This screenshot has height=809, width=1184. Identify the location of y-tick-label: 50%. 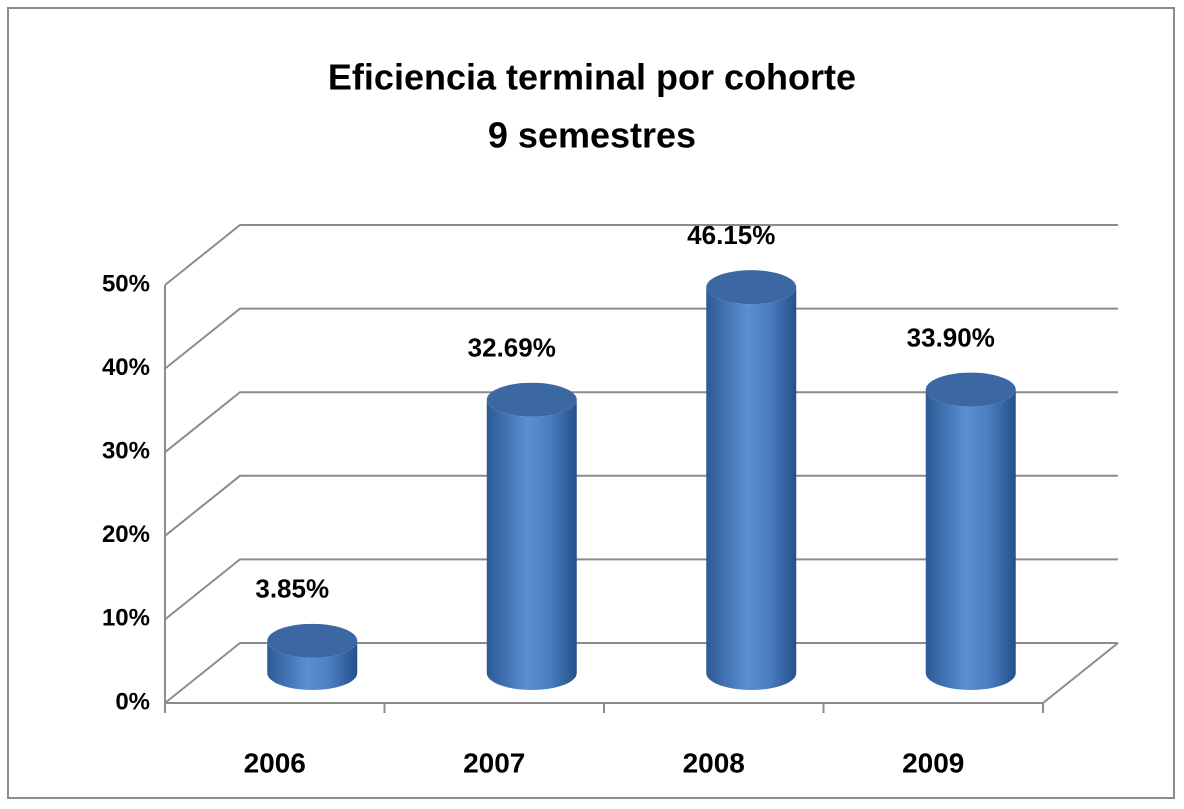
(126, 283).